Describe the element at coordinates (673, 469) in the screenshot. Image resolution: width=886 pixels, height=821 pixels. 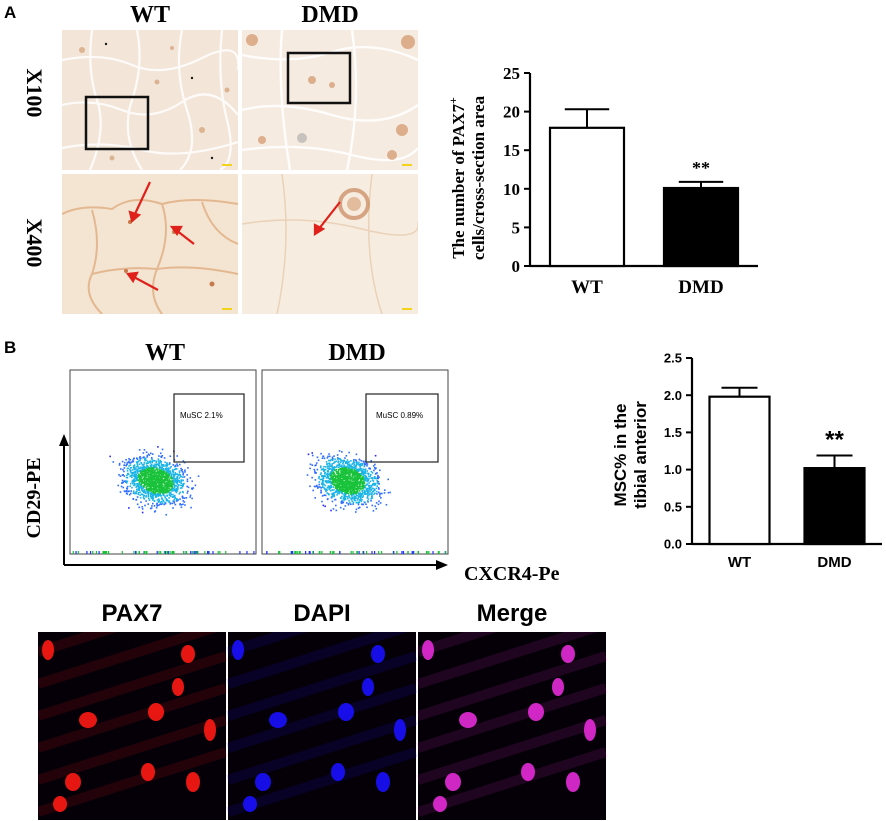
I see `y-tick-label: 1.0` at that location.